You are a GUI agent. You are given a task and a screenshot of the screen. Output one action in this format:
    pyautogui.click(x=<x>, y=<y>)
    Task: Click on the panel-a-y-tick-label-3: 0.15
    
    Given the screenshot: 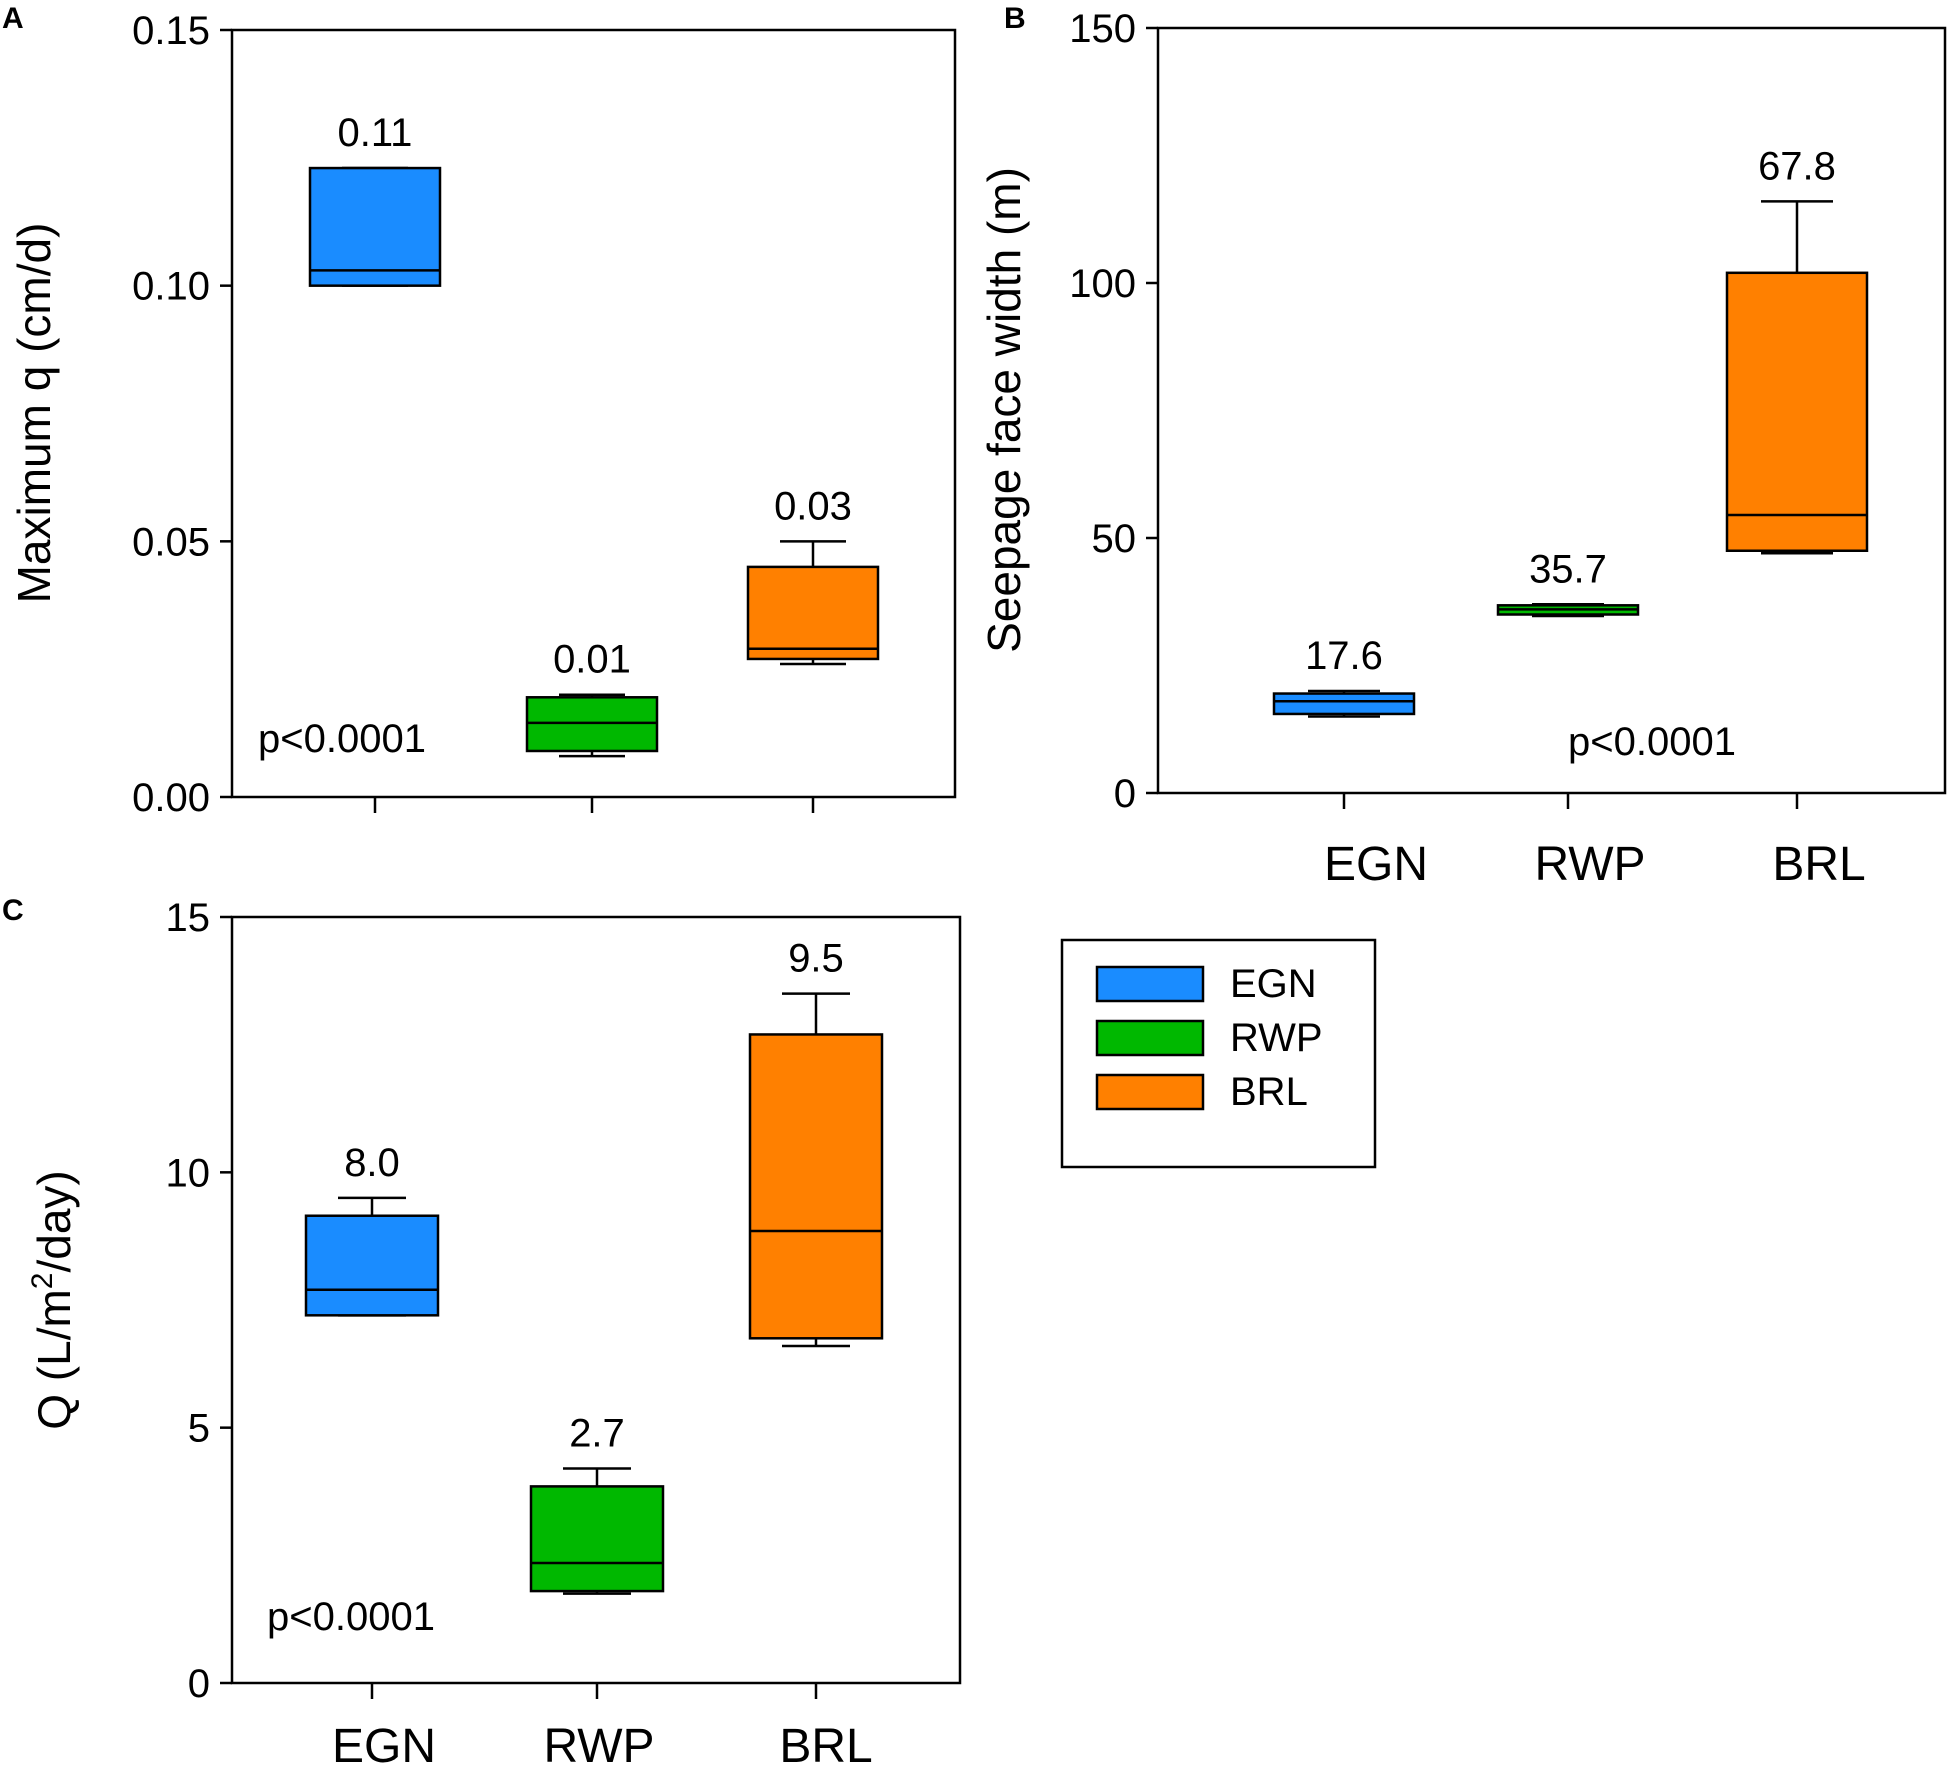 What is the action you would take?
    pyautogui.click(x=171, y=31)
    